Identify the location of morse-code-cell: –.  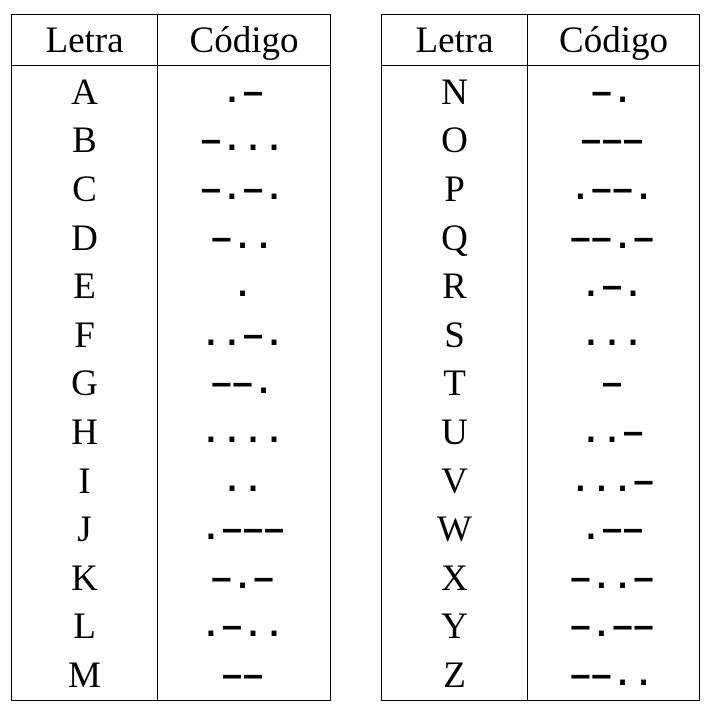
(613, 384).